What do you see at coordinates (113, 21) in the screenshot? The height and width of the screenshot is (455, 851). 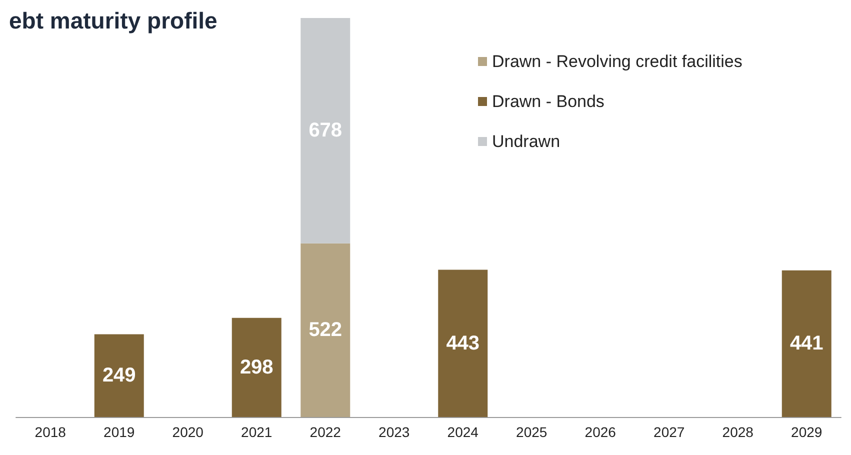 I see `chart-title: ebt maturity profile` at bounding box center [113, 21].